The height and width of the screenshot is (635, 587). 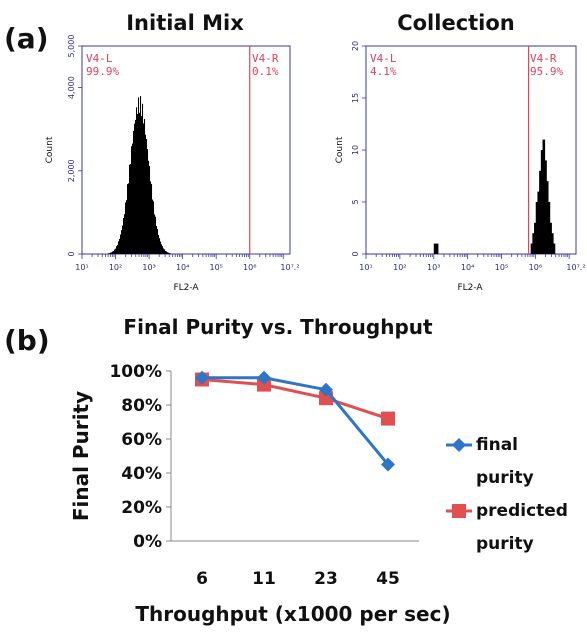 I want to click on legend-marker-final-purity, so click(x=459, y=445).